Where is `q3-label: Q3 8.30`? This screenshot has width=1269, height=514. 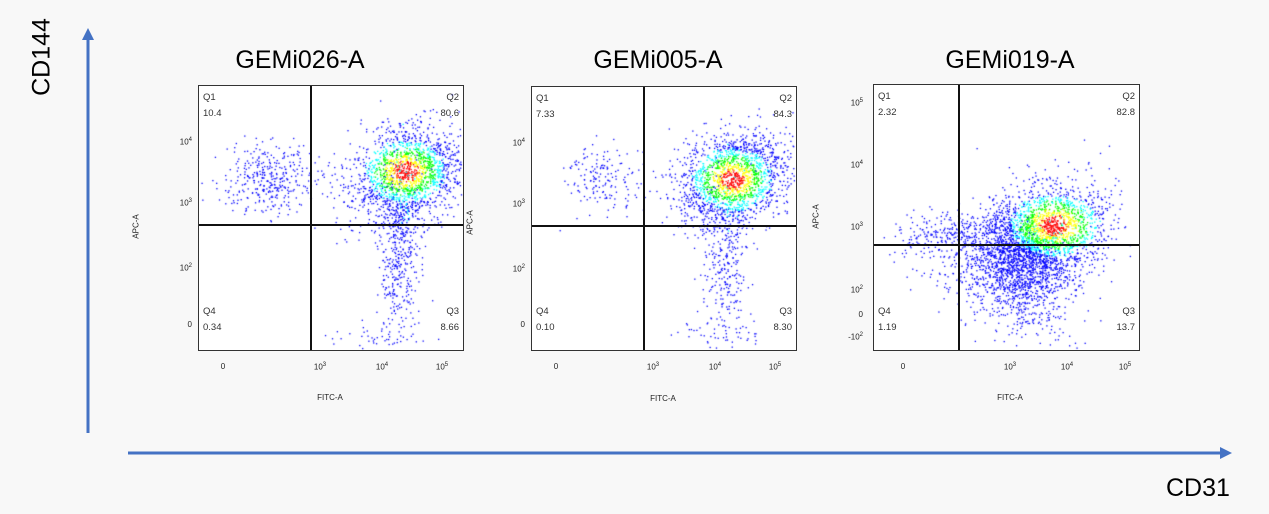
q3-label: Q3 8.30 is located at coordinates (783, 319).